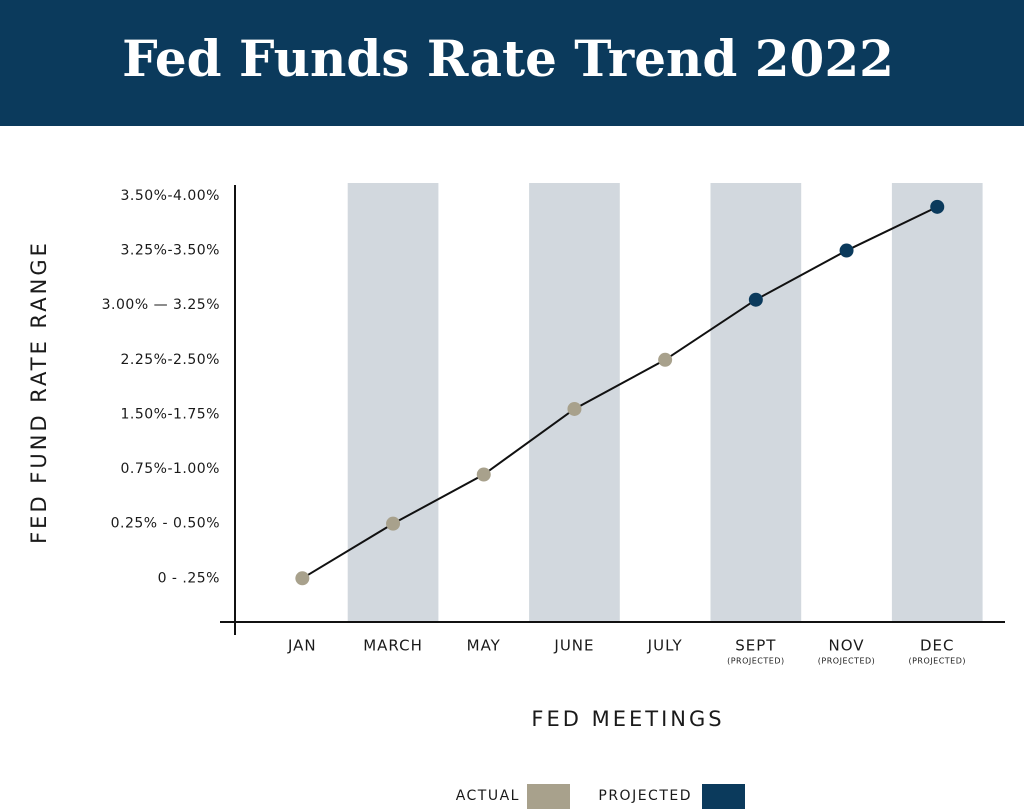 This screenshot has height=809, width=1024. What do you see at coordinates (39, 392) in the screenshot?
I see `y-axis-title: FED FUND RATE RANGE` at bounding box center [39, 392].